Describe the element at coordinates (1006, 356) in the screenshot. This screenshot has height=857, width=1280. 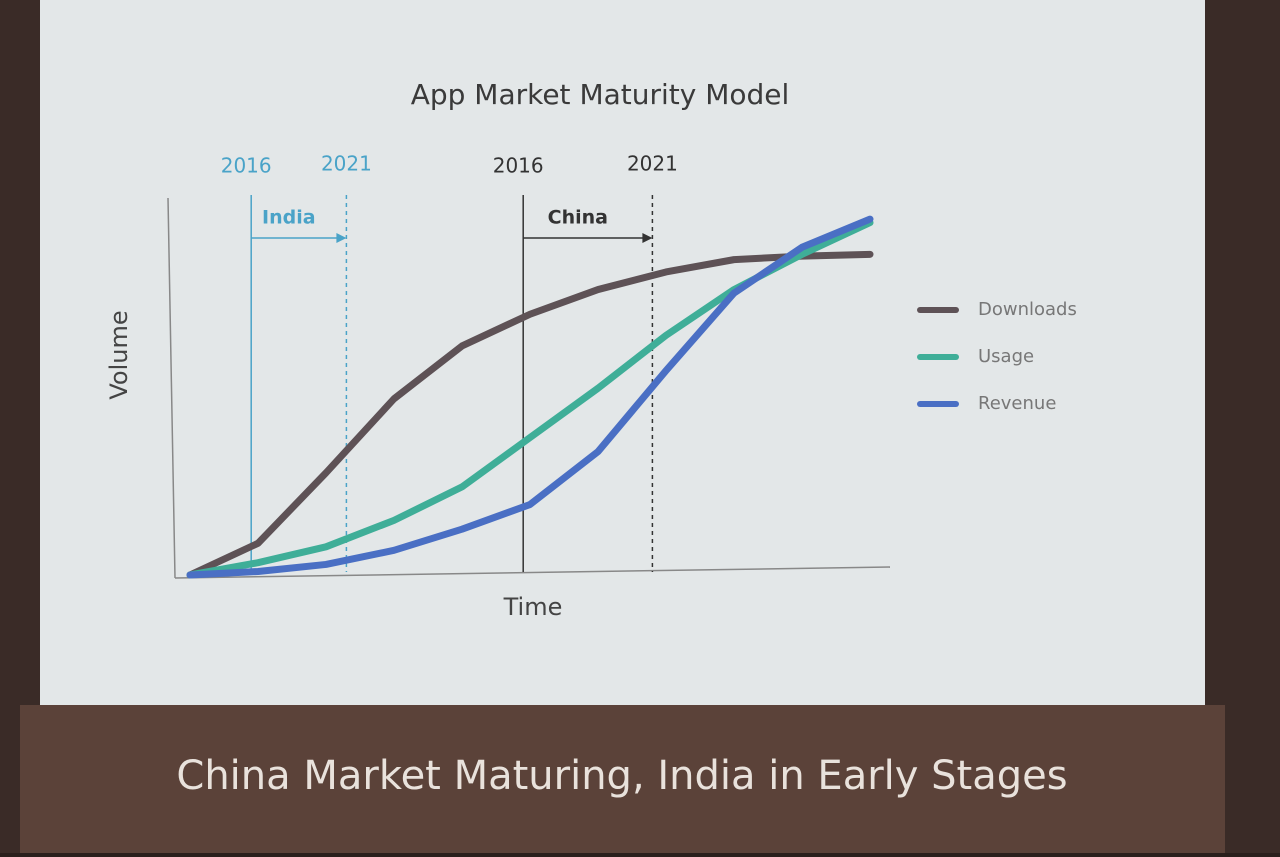
I see `legend-label: Usage` at that location.